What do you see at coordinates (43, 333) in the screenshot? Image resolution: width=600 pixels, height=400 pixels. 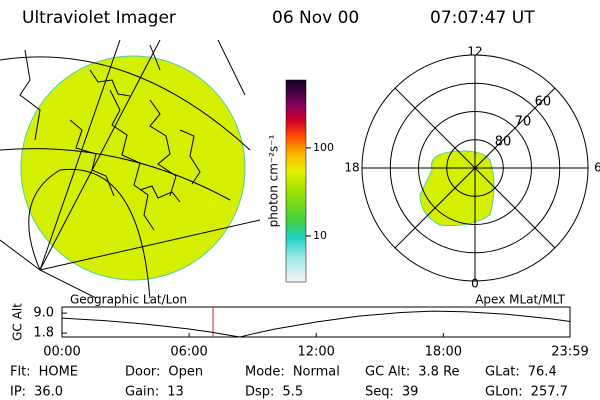 I see `y-tick-label: 1.8` at bounding box center [43, 333].